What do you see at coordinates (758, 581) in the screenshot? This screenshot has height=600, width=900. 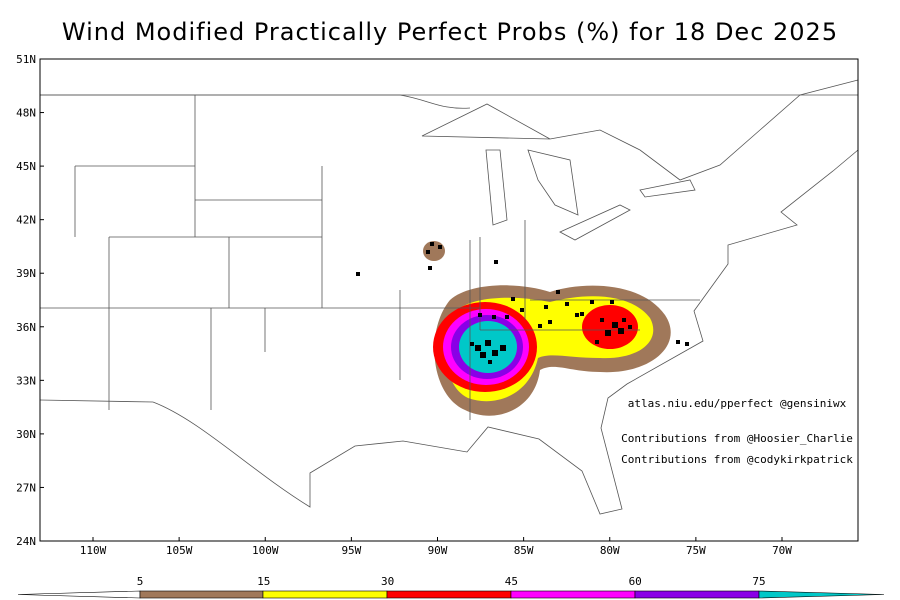 I see `colorbar-label: 75` at bounding box center [758, 581].